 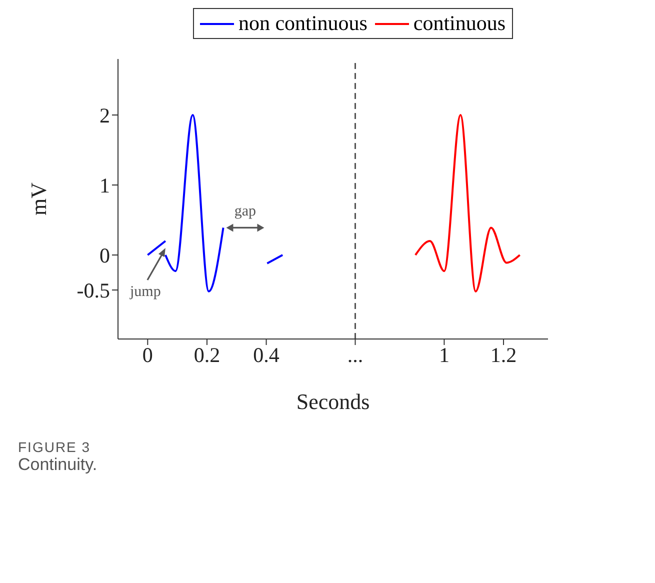 I want to click on annotation: jump, so click(x=145, y=292).